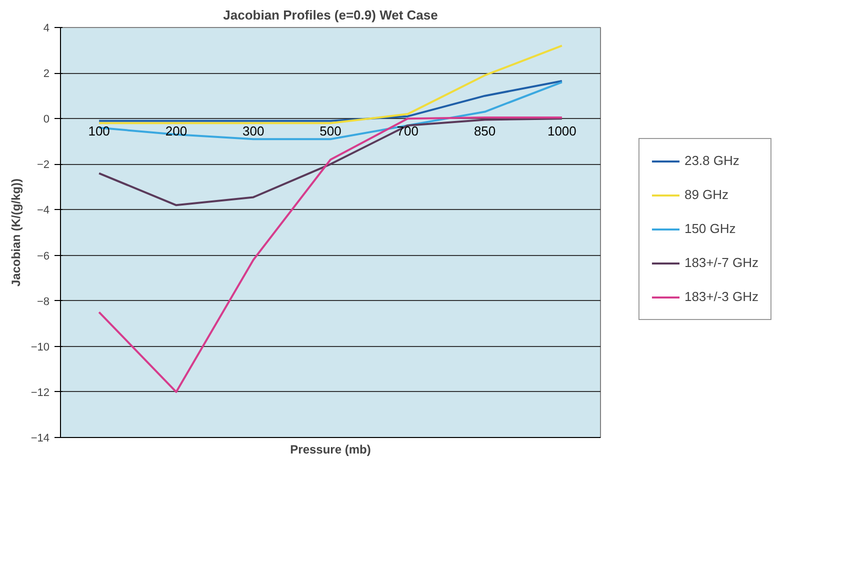  Describe the element at coordinates (721, 296) in the screenshot. I see `legend-label: 183+/-3 GHz` at that location.